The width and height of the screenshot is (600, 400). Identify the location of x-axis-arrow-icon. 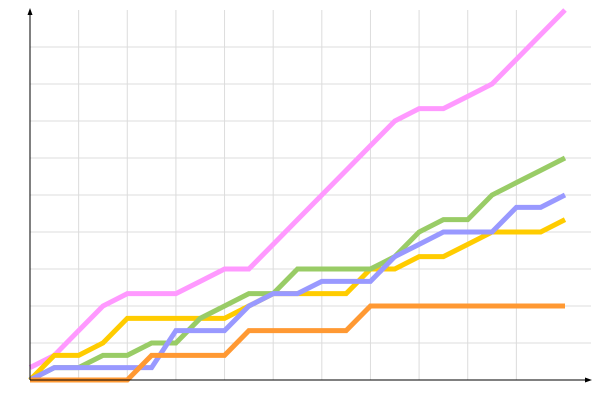
(588, 380).